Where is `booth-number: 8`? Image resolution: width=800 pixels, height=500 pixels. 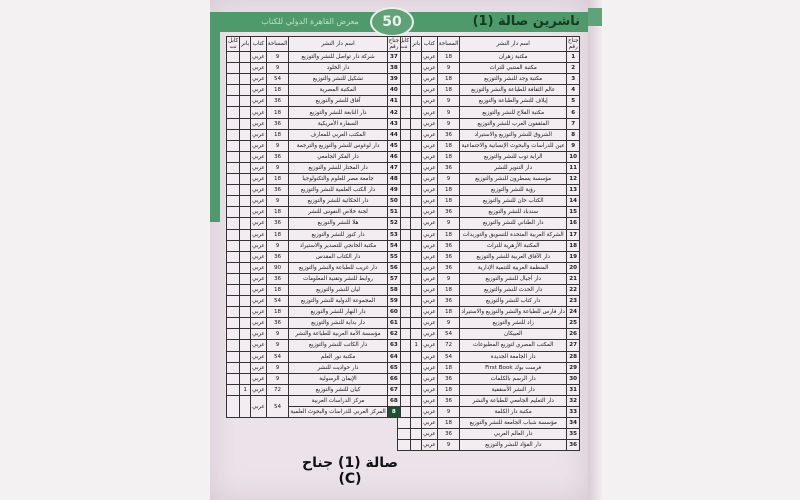
booth-number: 8 is located at coordinates (573, 134).